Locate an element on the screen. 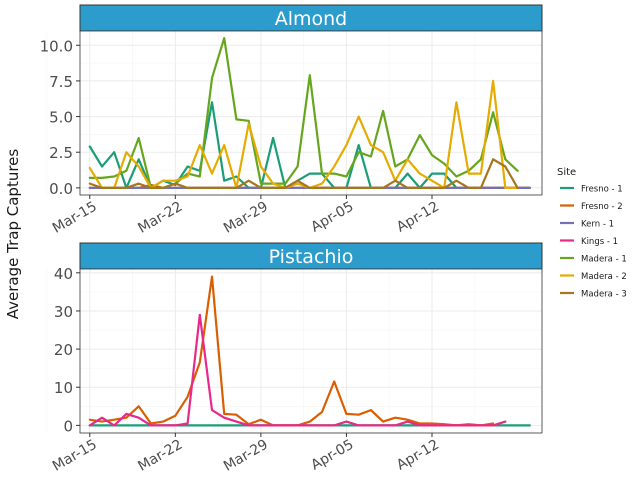 The width and height of the screenshot is (640, 480). legend-label: Kings - 1 is located at coordinates (599, 242).